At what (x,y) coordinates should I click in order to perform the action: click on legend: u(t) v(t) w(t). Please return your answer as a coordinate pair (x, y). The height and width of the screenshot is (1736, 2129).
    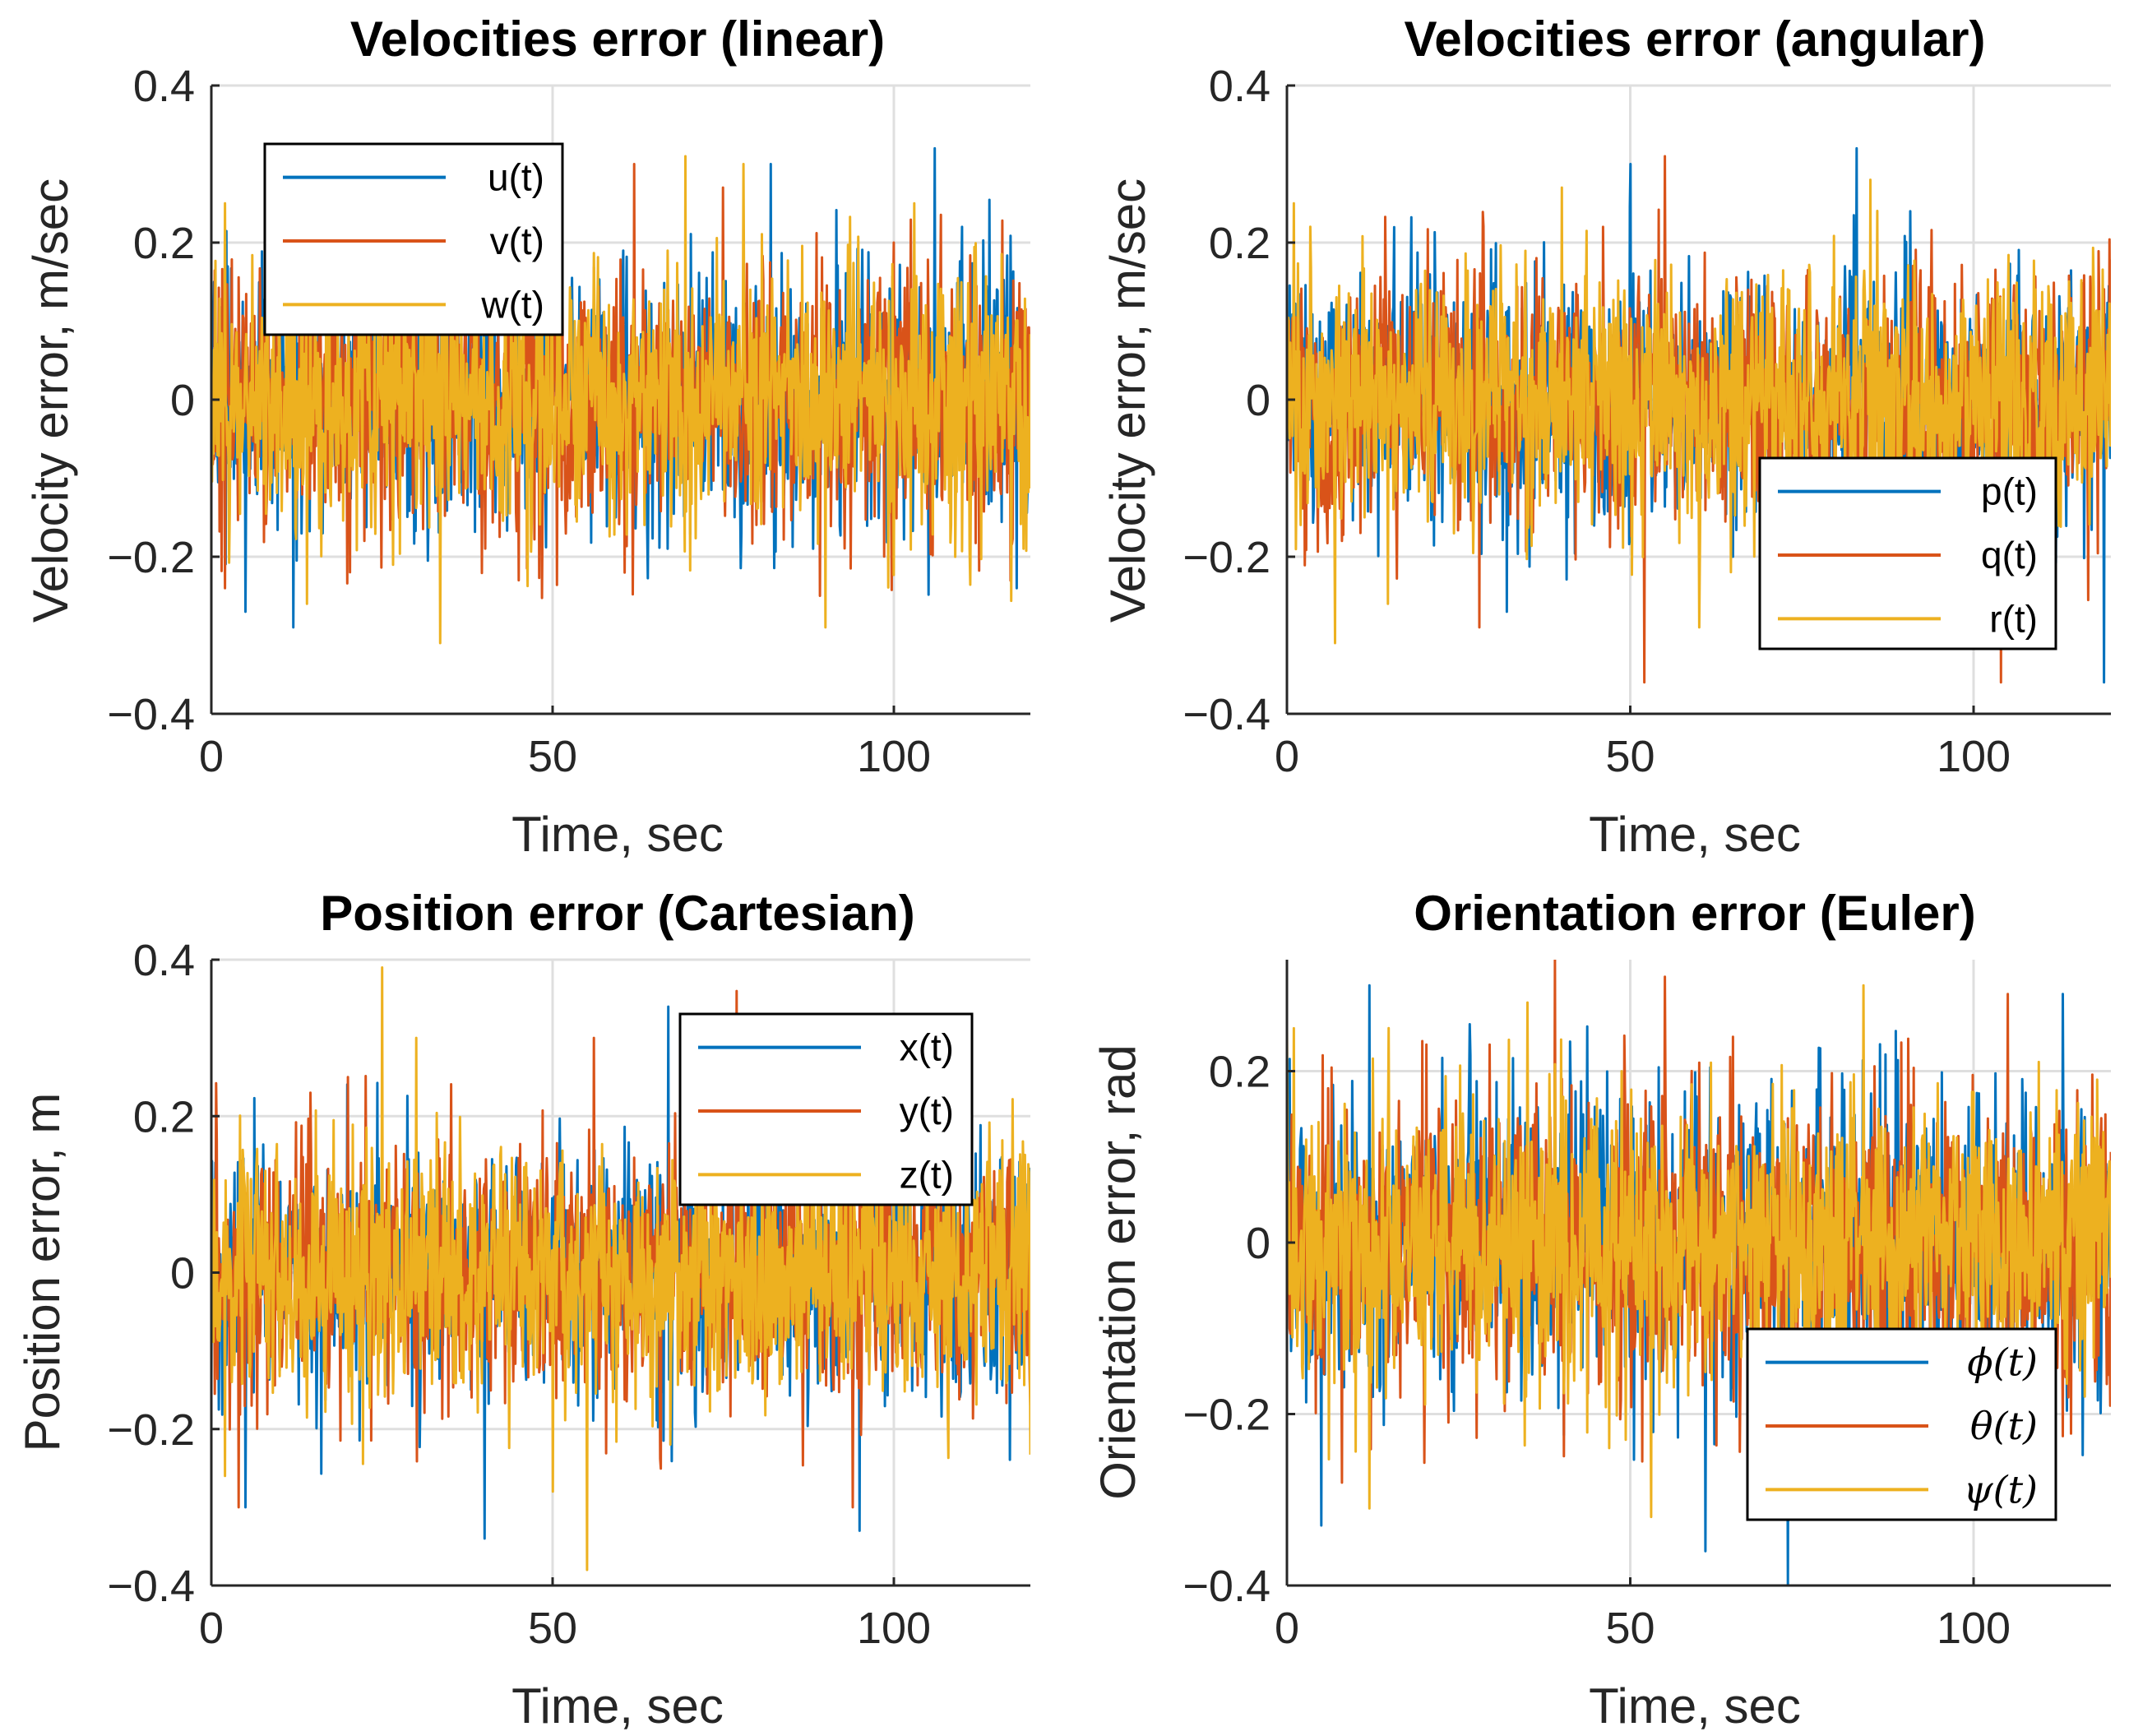
    Looking at the image, I should click on (413, 239).